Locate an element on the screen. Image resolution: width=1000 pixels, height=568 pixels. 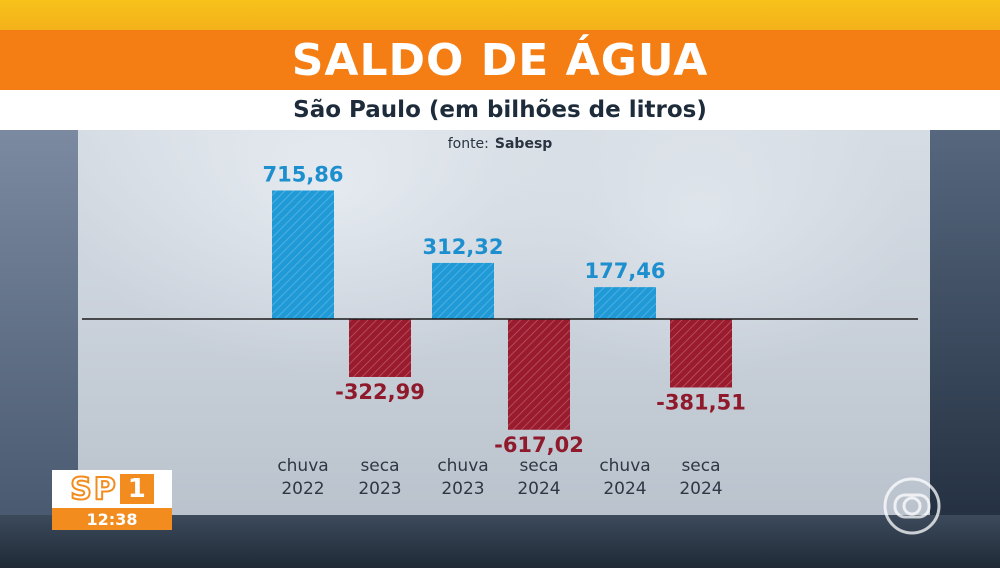
channel-logo-number: 1 is located at coordinates (136, 489).